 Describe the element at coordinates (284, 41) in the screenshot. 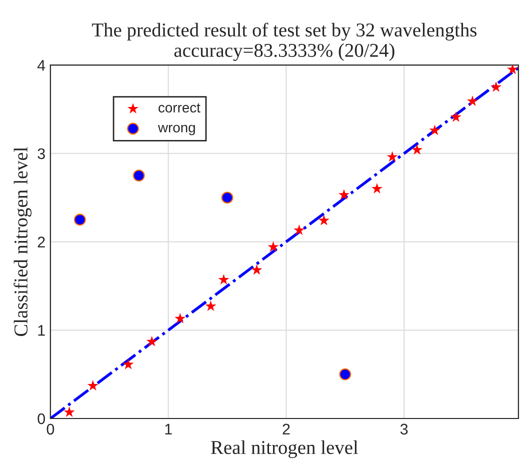

I see `chart-title: The predicted result of test set by 32 wavelengths accuracy=83.3333% (20/24)` at that location.